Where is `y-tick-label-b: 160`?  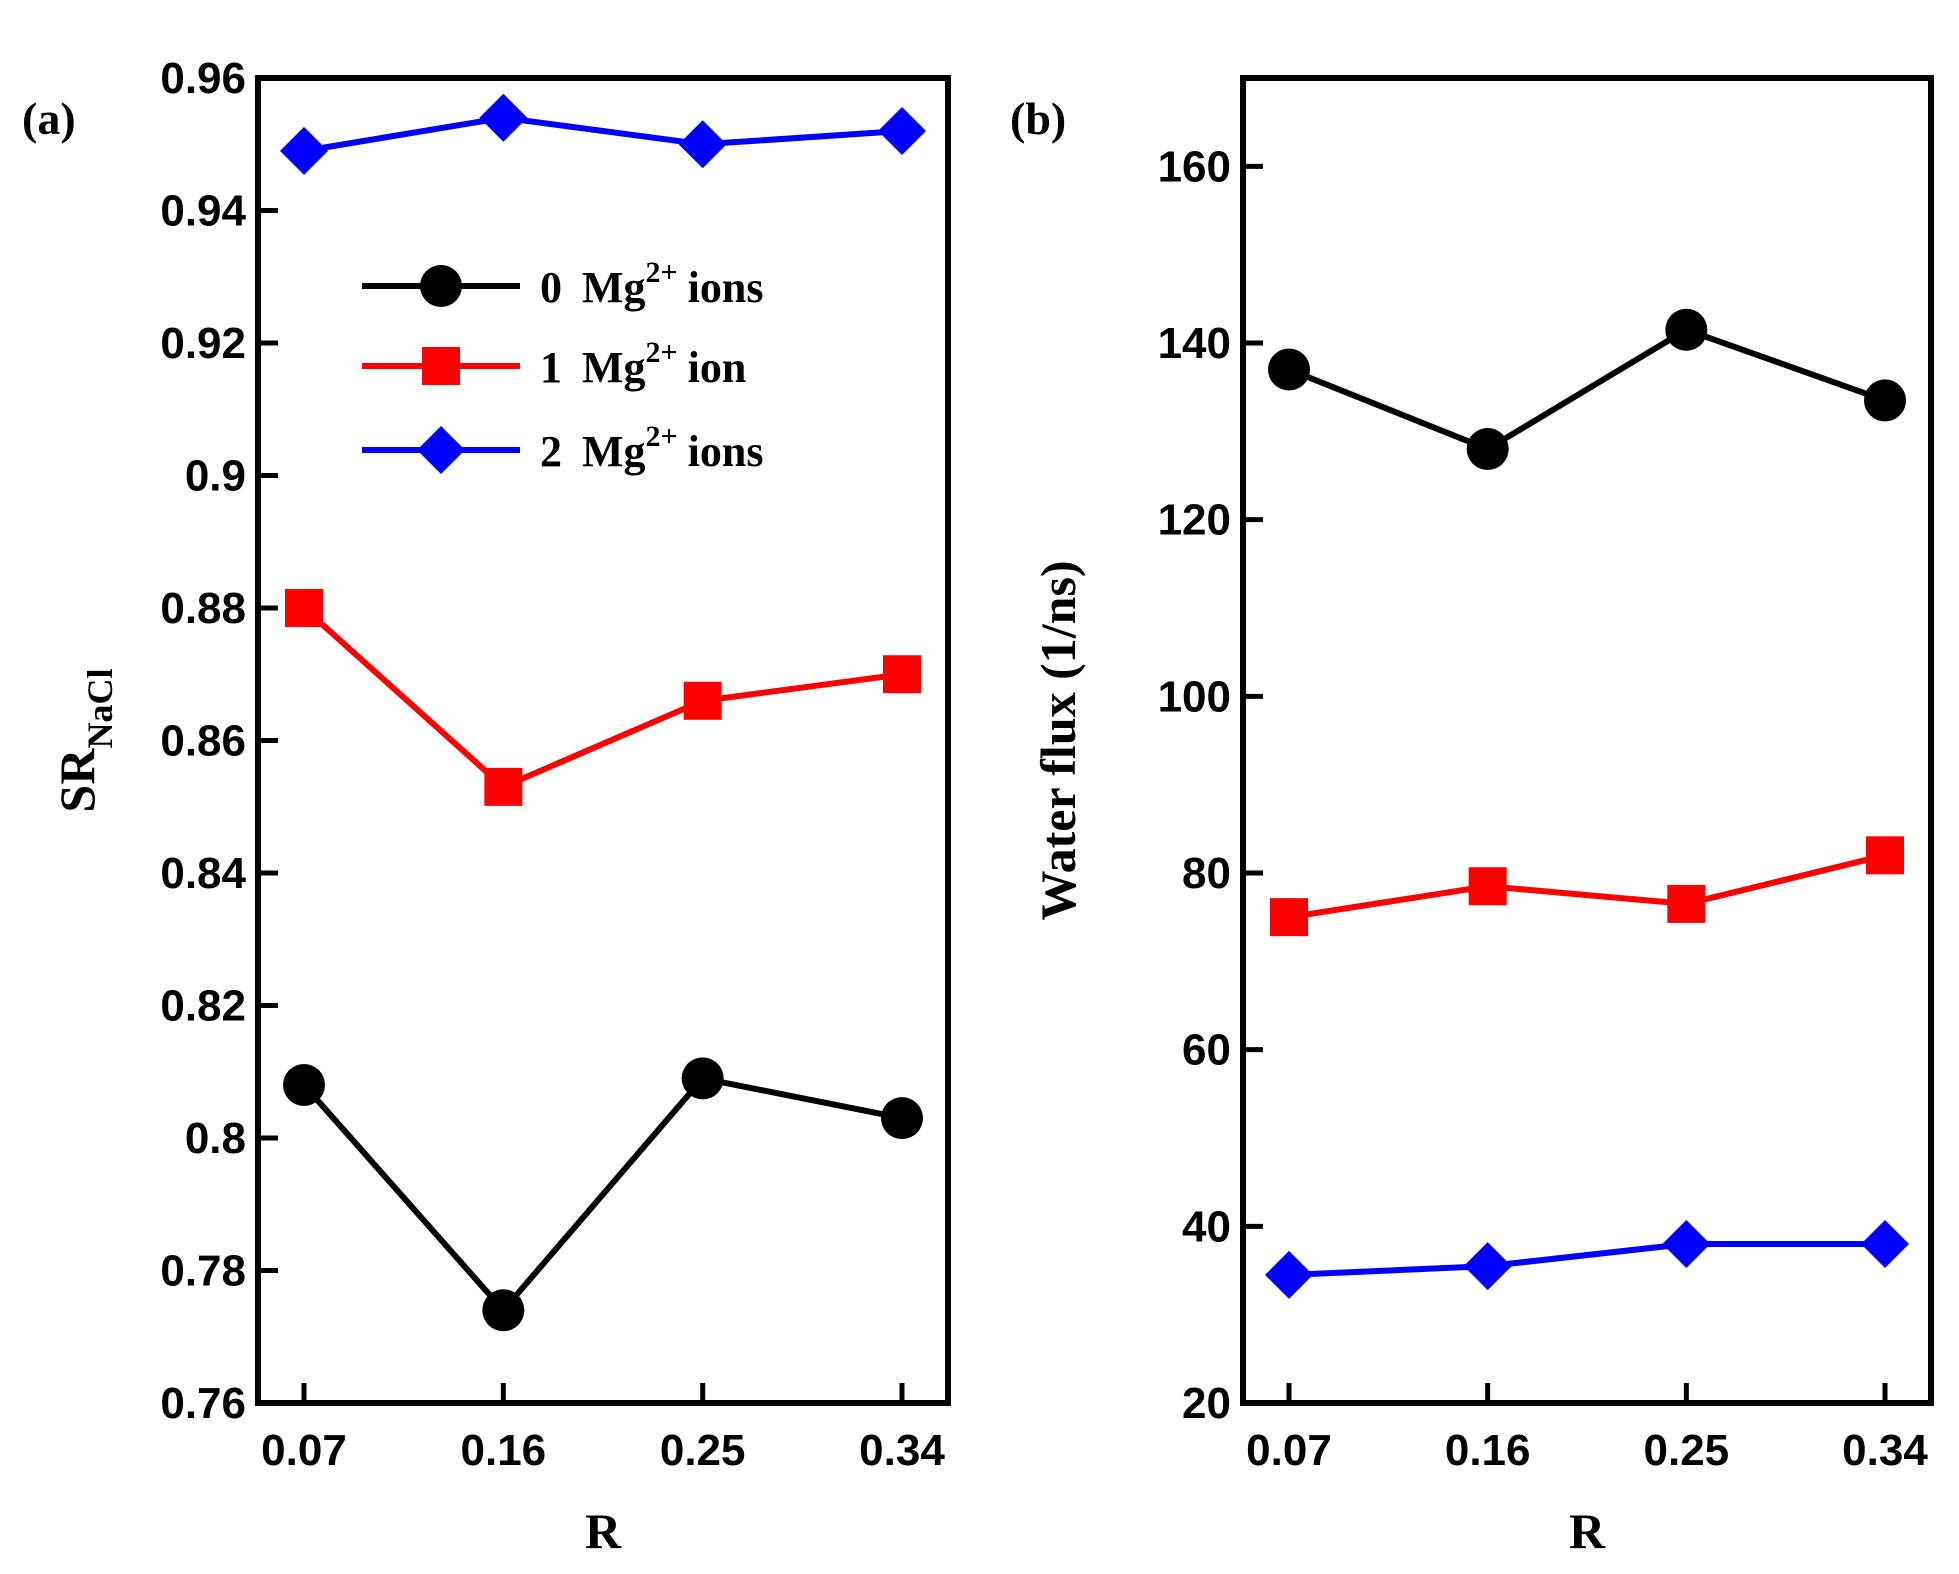 y-tick-label-b: 160 is located at coordinates (1194, 166).